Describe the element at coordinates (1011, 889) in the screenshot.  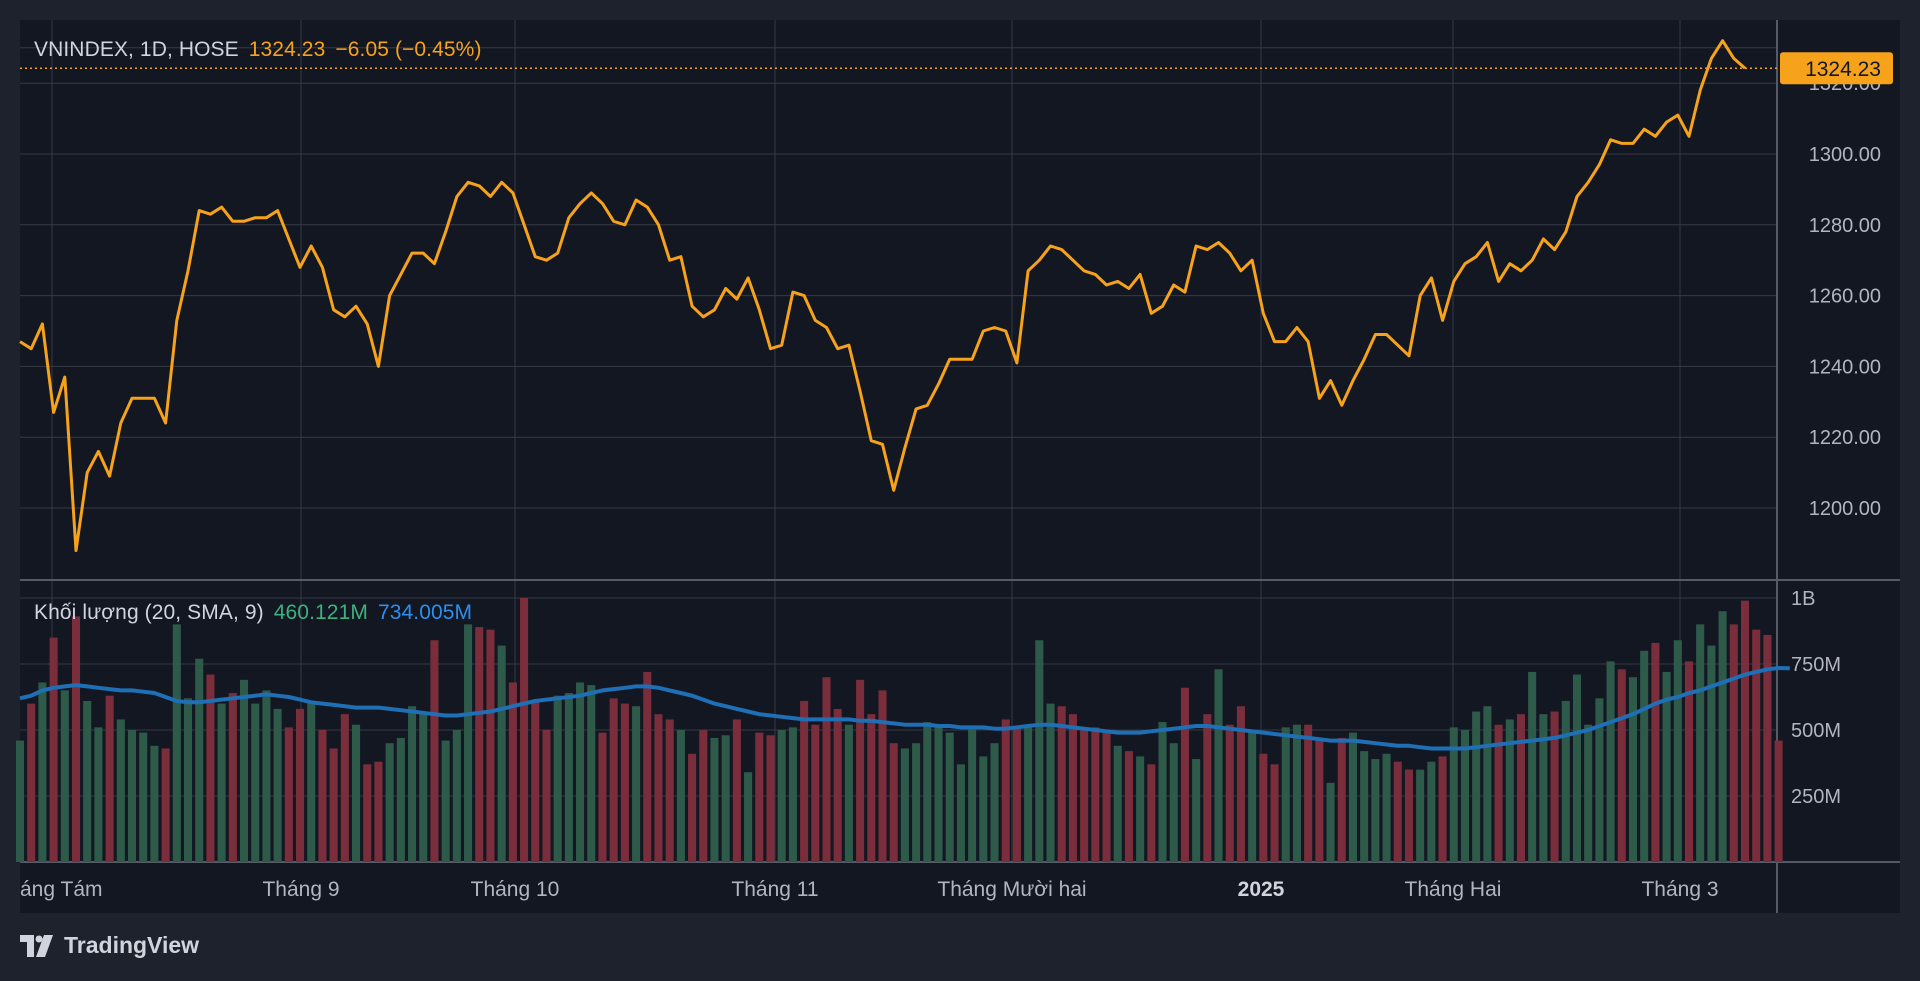
I see `x-tick-label: Tháng Mười hai` at that location.